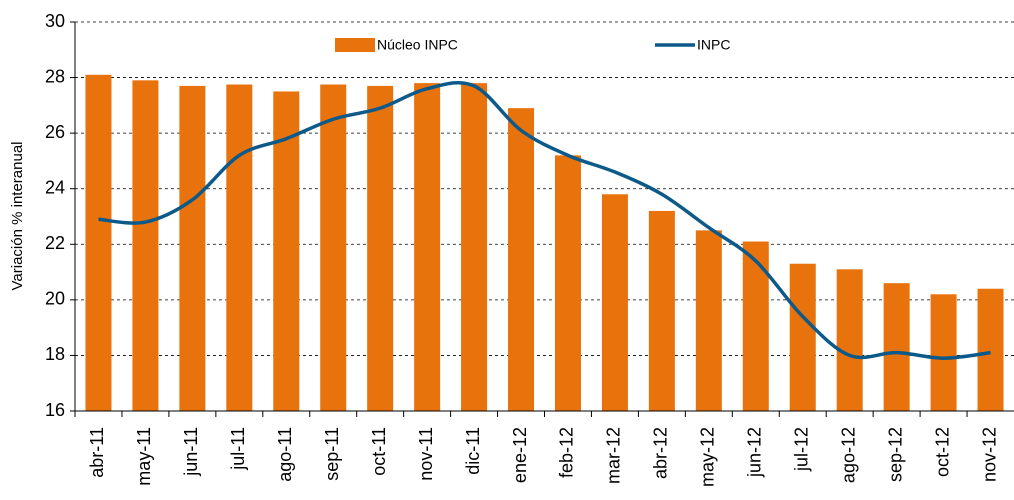 Image resolution: width=1014 pixels, height=500 pixels. I want to click on x-tick-label: ago-12, so click(848, 455).